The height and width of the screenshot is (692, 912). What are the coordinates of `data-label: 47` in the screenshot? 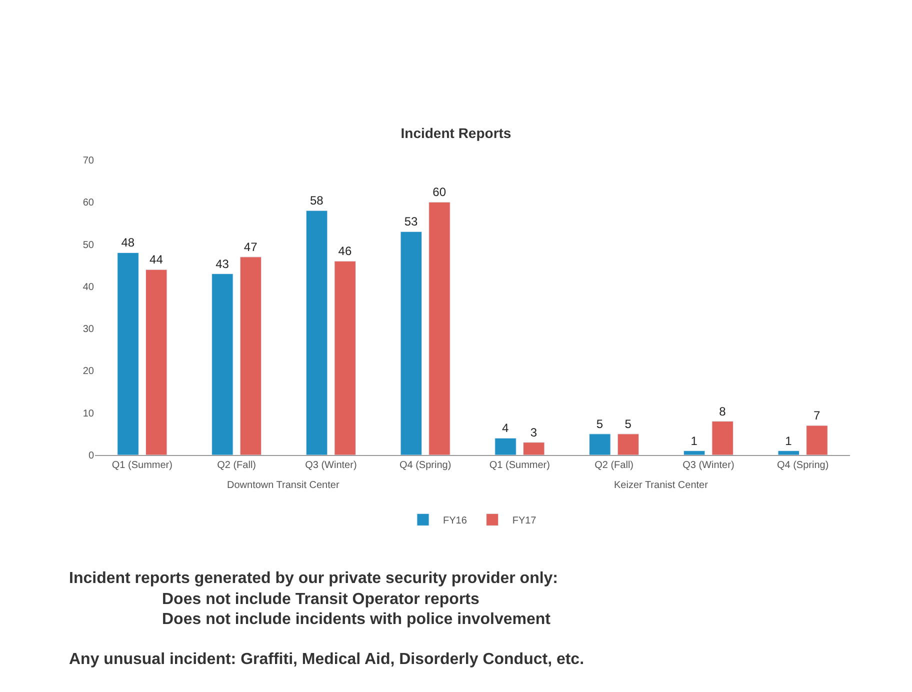 It's located at (251, 247).